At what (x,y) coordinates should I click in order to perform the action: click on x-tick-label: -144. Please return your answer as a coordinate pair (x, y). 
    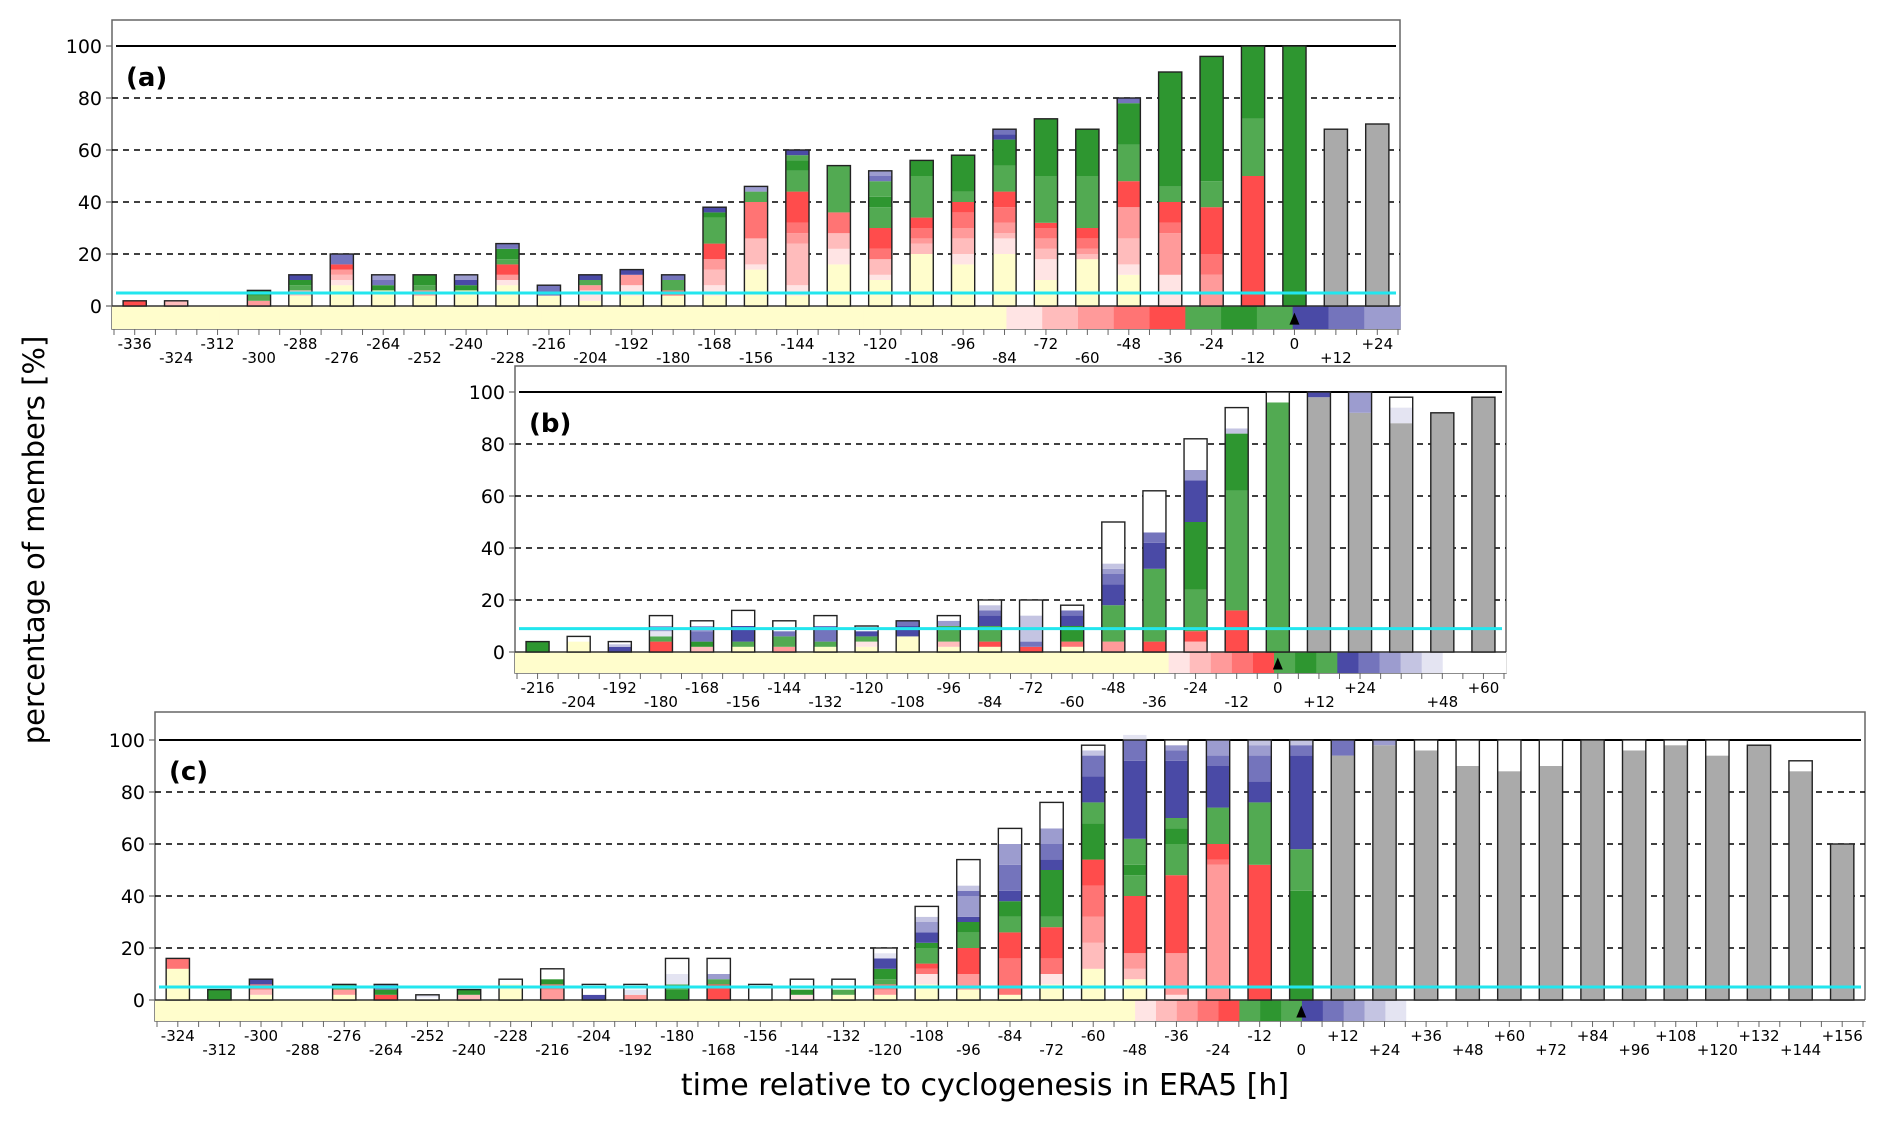
    Looking at the image, I should click on (784, 688).